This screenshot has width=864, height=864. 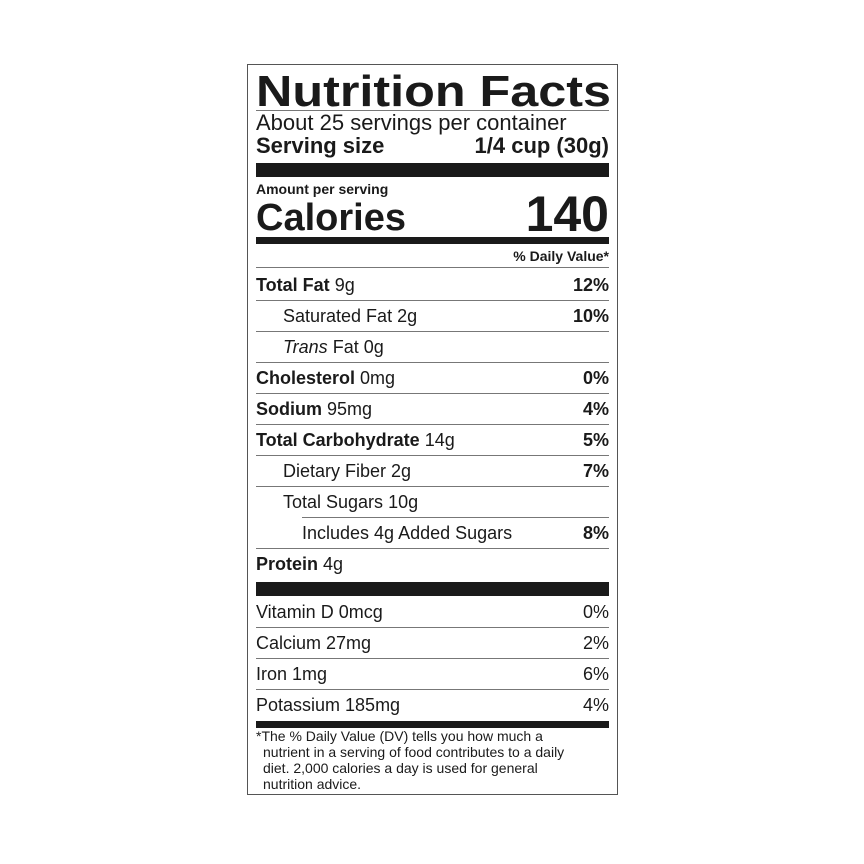 What do you see at coordinates (432, 643) in the screenshot?
I see `vitamin-row: Calcium 27mg 2%` at bounding box center [432, 643].